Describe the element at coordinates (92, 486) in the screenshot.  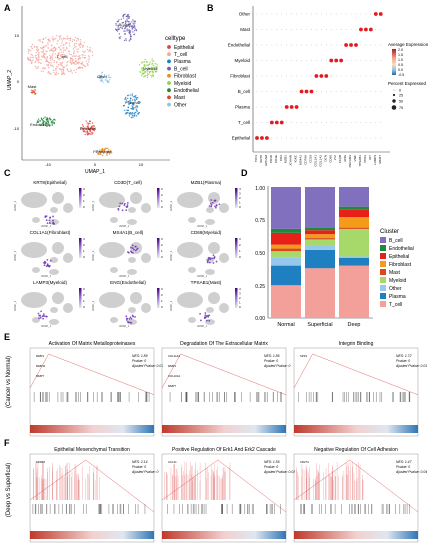
I see `gsea-enrichment-curve` at that location.